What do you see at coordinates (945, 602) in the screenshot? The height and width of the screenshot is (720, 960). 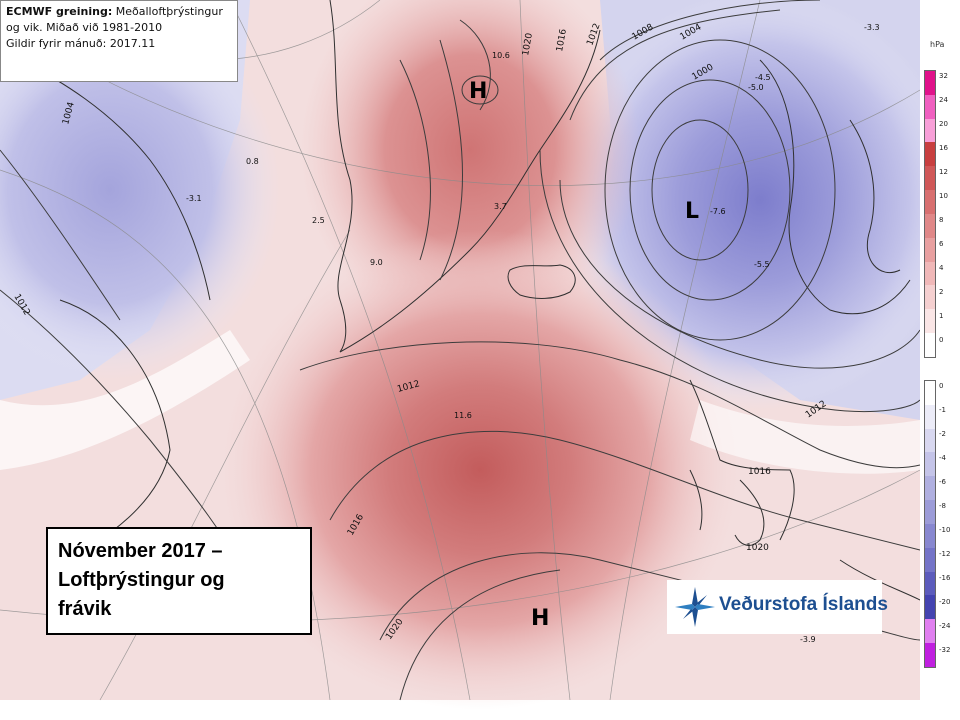 I see `legend-tick-label: -20` at bounding box center [945, 602].